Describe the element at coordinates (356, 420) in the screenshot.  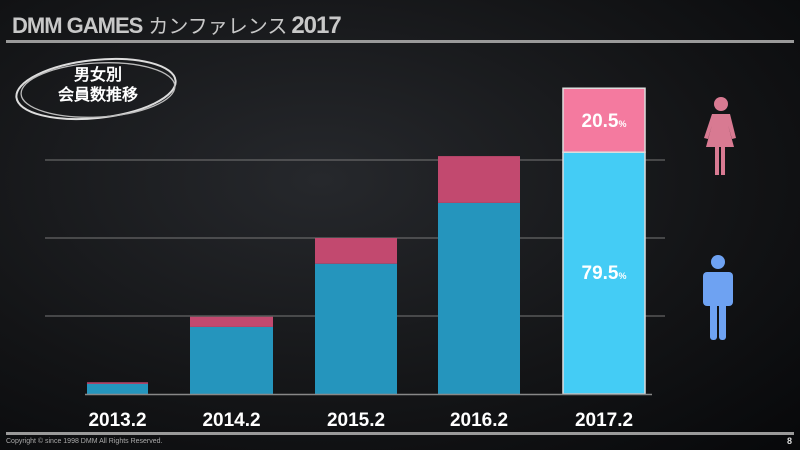
I see `x-tick-label: 2015.2` at that location.